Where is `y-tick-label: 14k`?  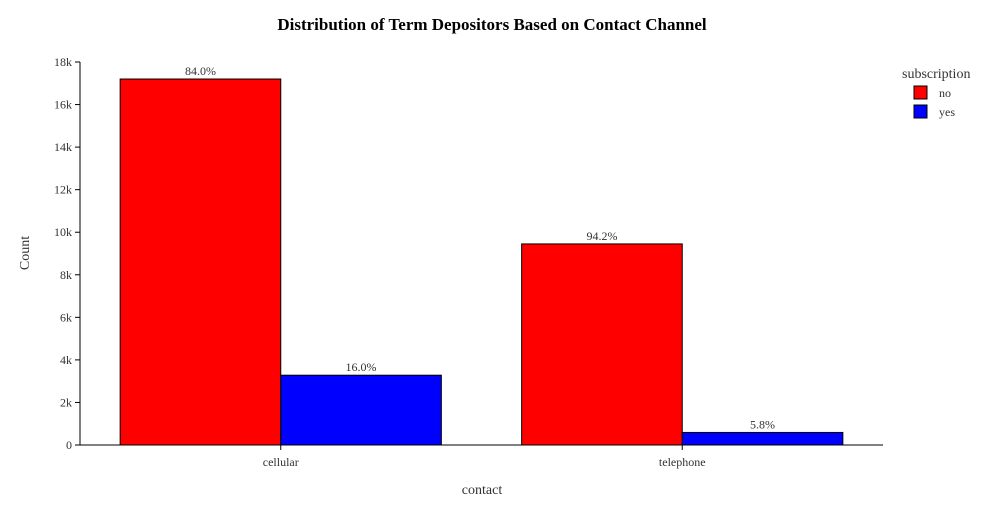 y-tick-label: 14k is located at coordinates (63, 147).